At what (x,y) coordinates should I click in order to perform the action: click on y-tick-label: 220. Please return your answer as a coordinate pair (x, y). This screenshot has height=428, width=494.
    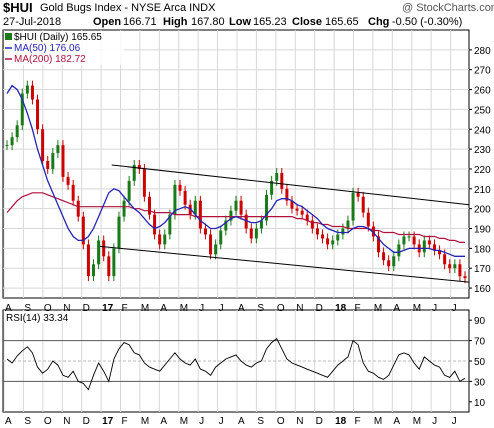
    Looking at the image, I should click on (482, 170).